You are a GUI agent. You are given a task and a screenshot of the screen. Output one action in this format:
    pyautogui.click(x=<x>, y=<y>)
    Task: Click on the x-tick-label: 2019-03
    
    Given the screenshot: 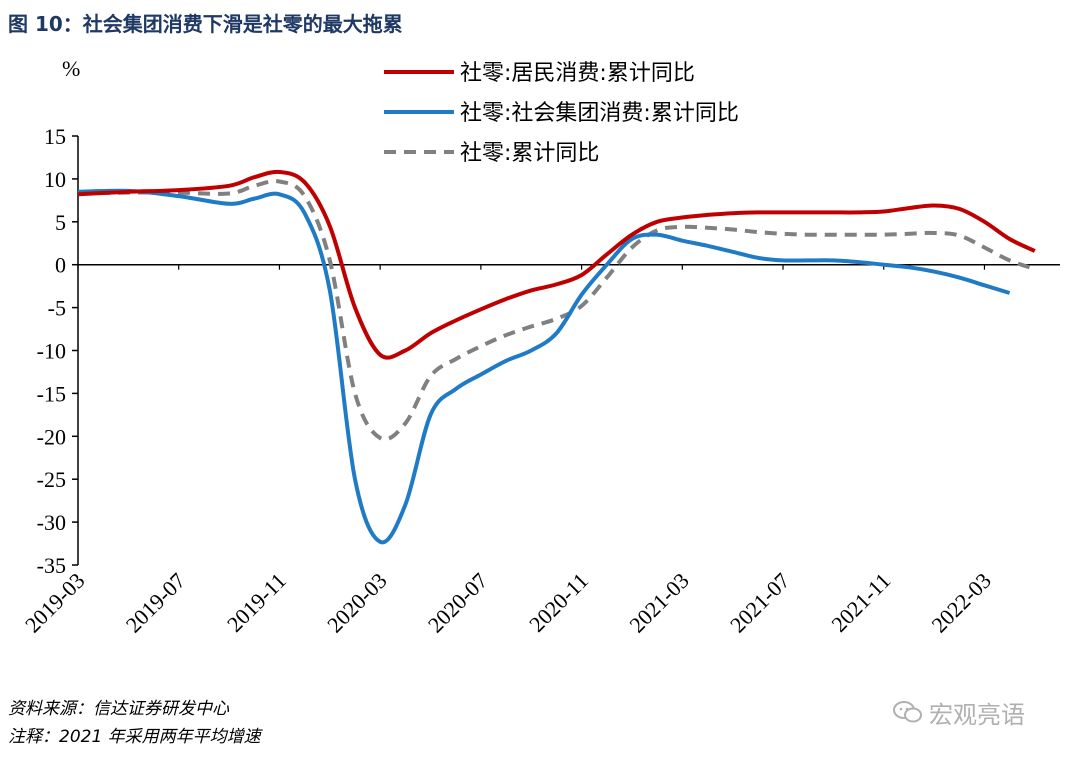 What is the action you would take?
    pyautogui.click(x=55, y=603)
    